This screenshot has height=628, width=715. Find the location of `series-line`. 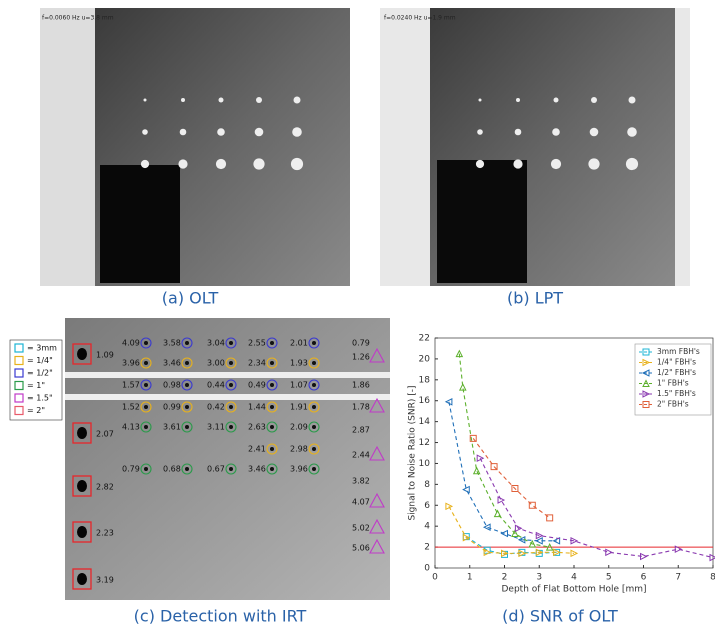

series-line is located at coordinates (511, 478).